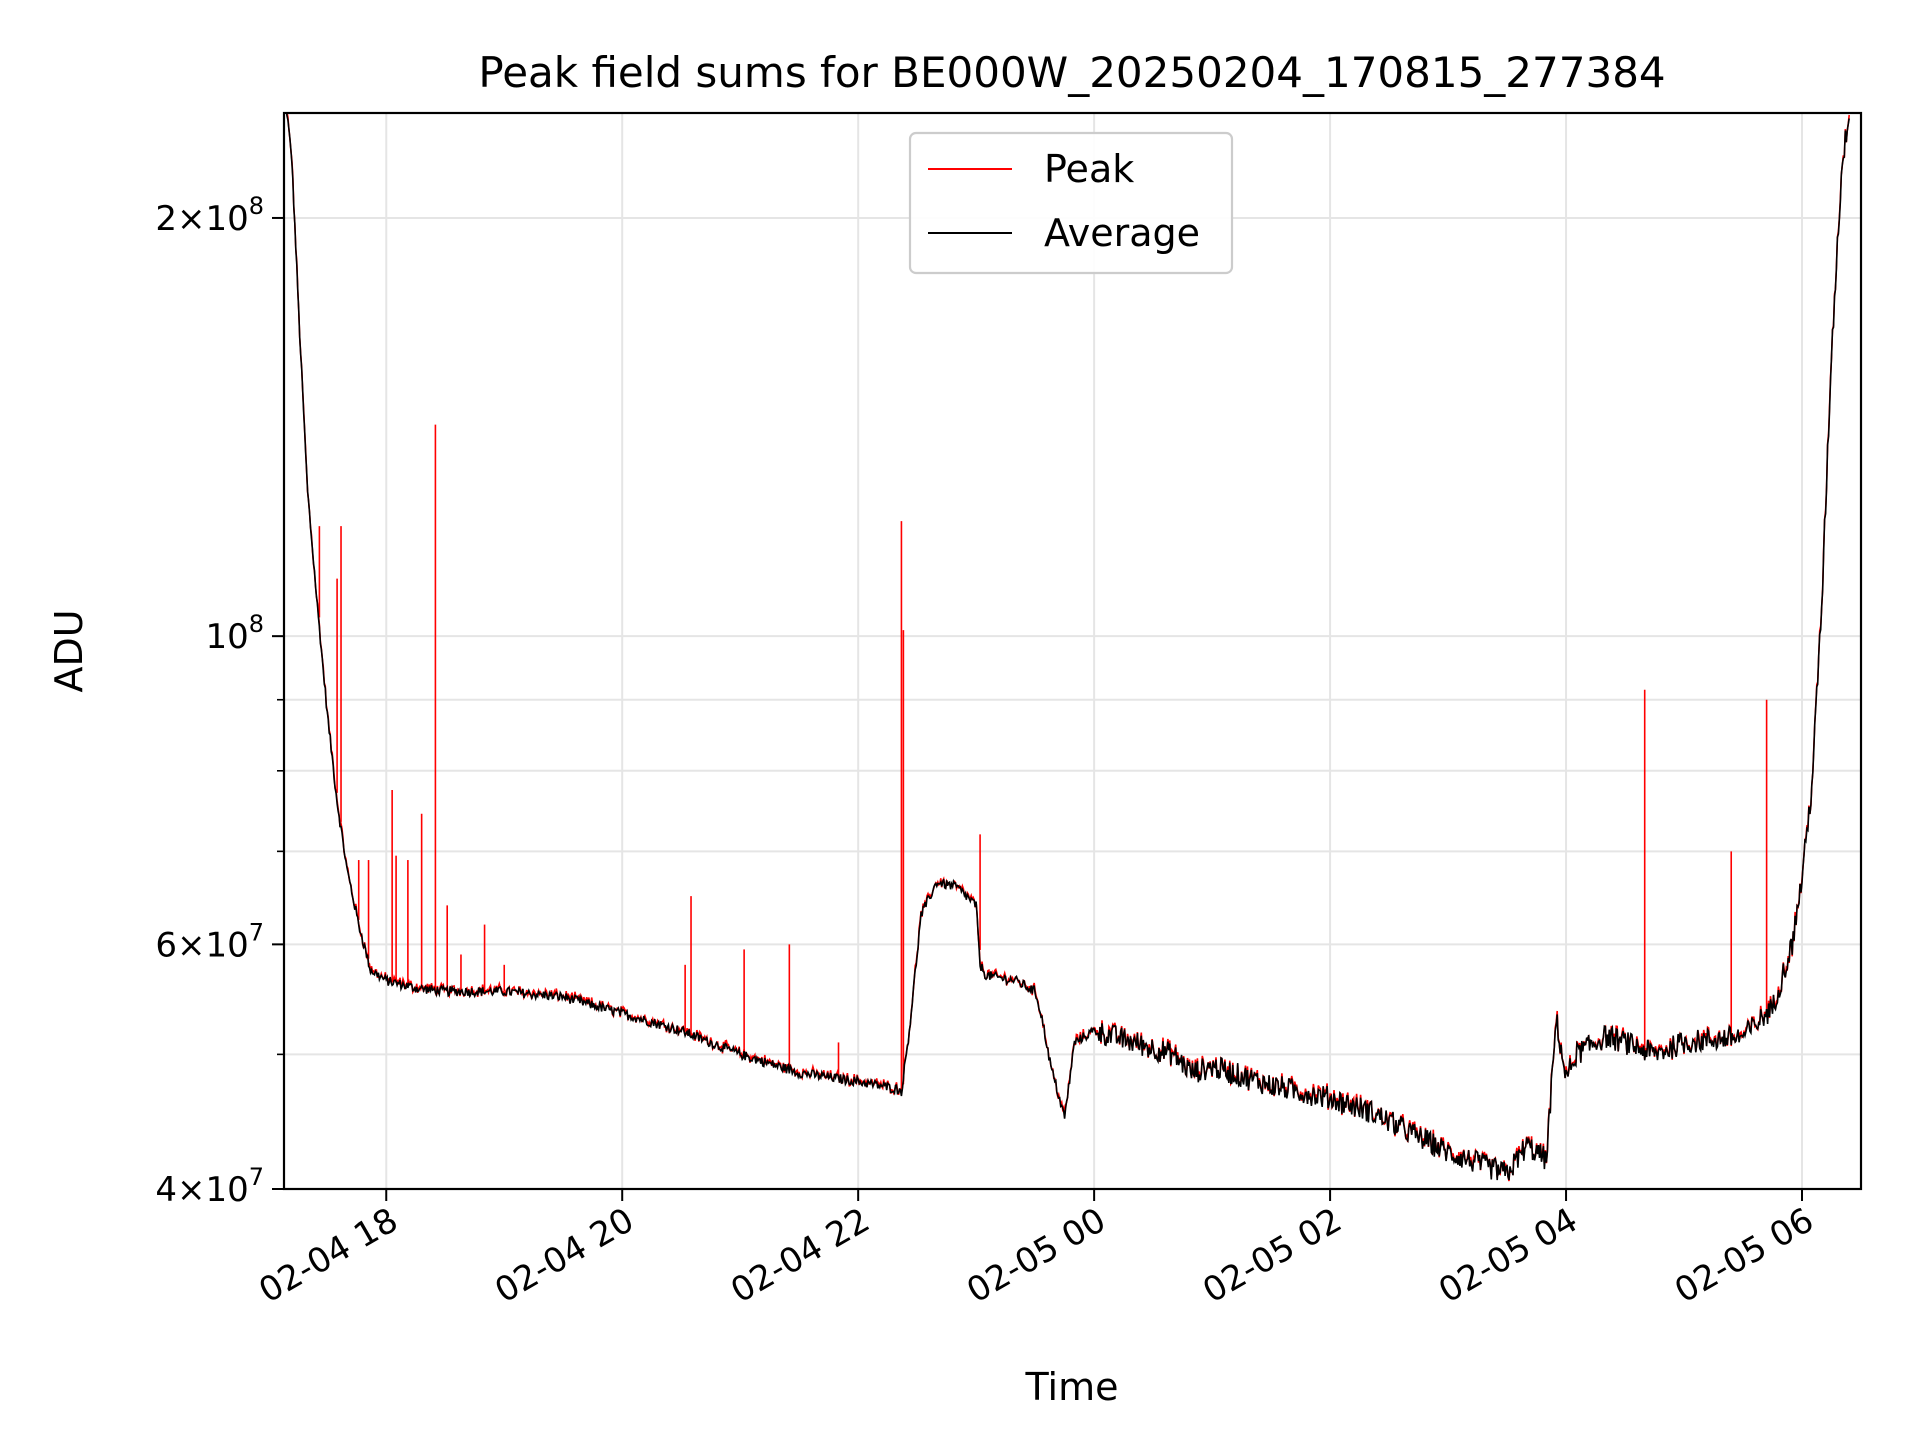 The height and width of the screenshot is (1440, 1920). I want to click on legend-label-peak: Peak, so click(1089, 169).